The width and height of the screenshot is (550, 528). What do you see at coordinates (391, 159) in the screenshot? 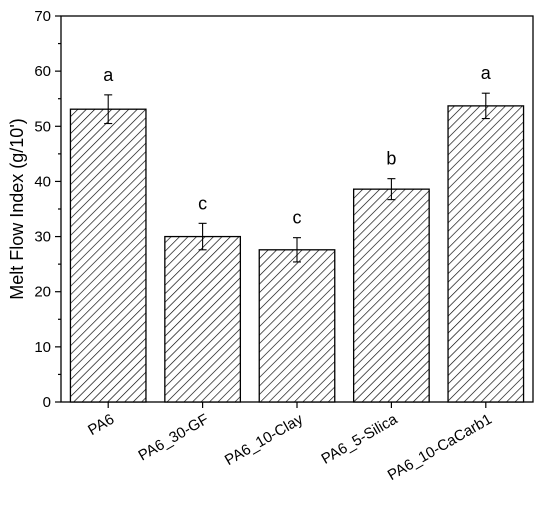
I see `significance-letter: b` at bounding box center [391, 159].